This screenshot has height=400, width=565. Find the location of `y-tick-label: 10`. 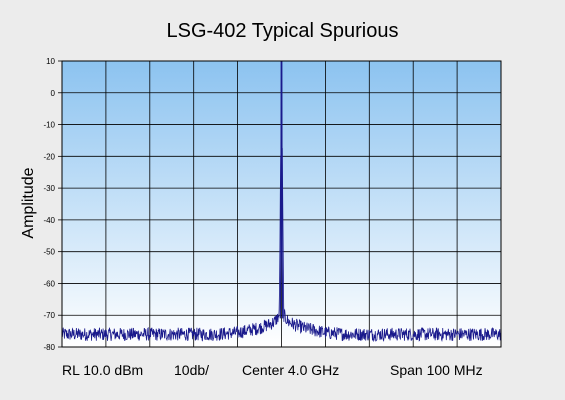

y-tick-label: 10 is located at coordinates (50, 61).